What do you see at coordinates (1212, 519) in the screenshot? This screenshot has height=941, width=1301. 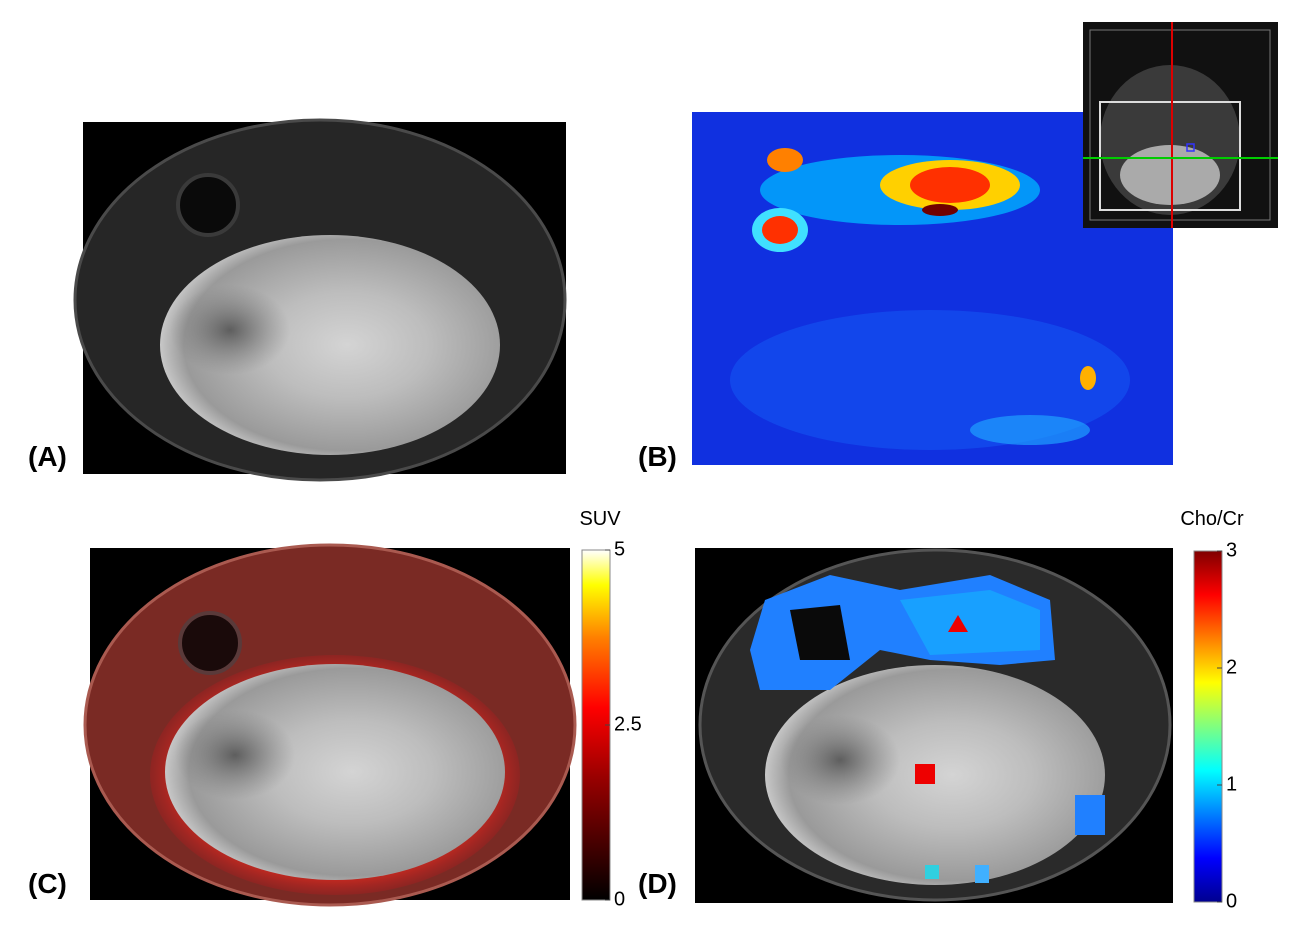 I see `colorbar-title: Cho/Cr` at bounding box center [1212, 519].